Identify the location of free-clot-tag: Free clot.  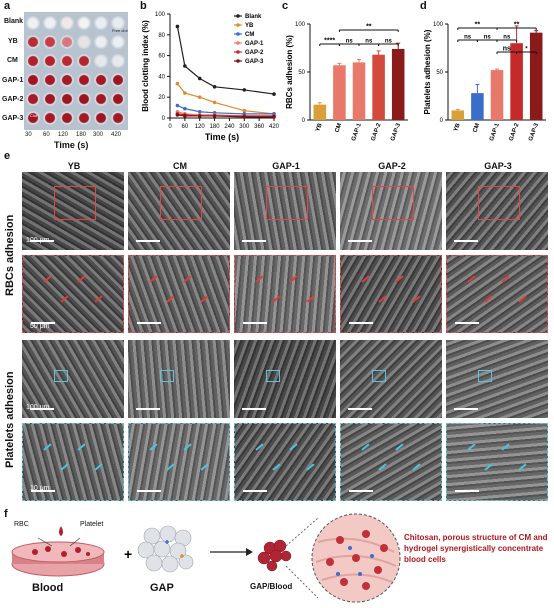
(120, 30).